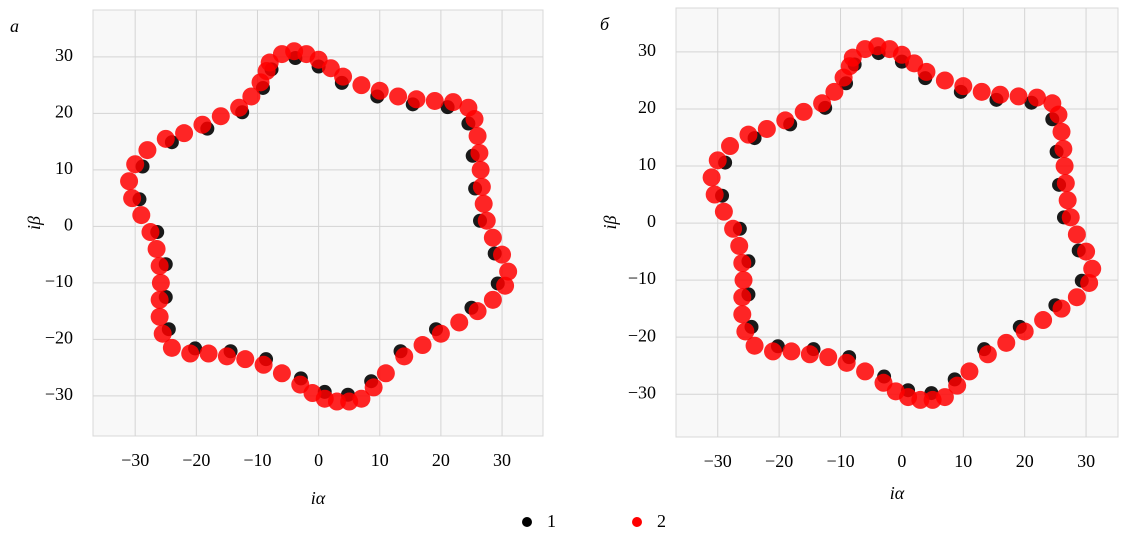 This screenshot has height=551, width=1146. Describe the element at coordinates (1086, 461) in the screenshot. I see `x-tick-label: 30` at that location.